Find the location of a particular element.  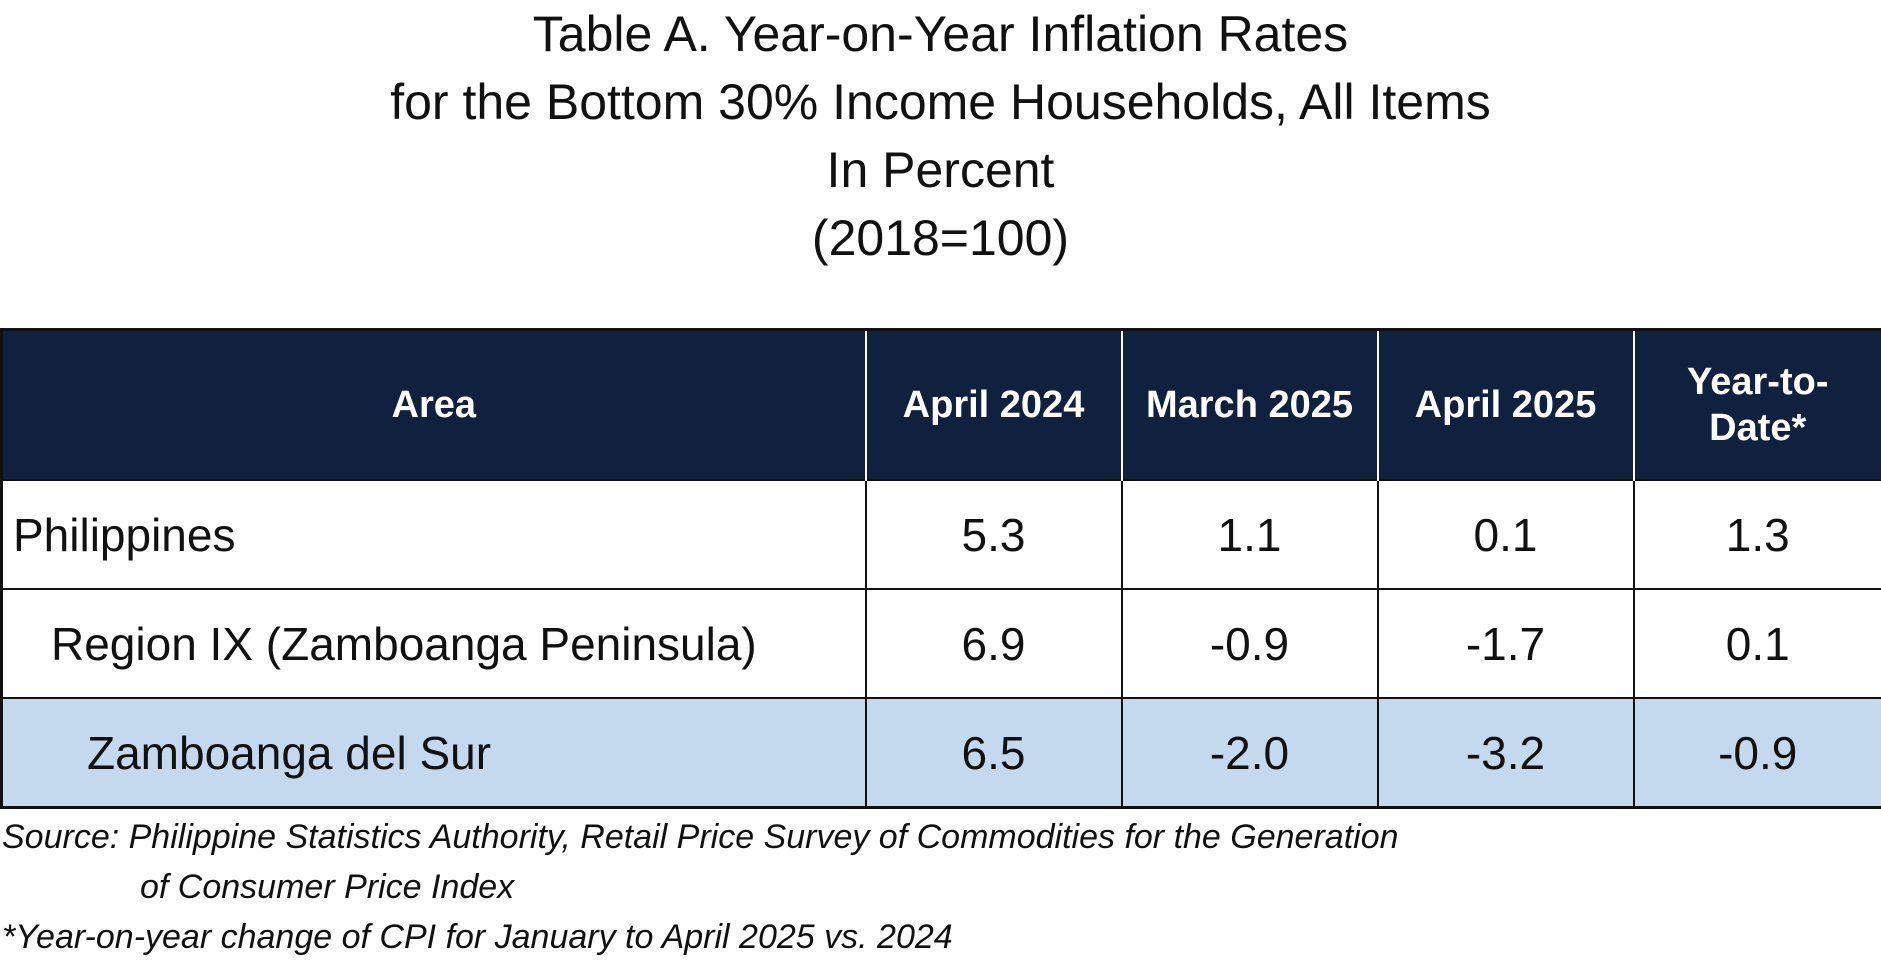

value-cell: 1.3 is located at coordinates (1757, 534).